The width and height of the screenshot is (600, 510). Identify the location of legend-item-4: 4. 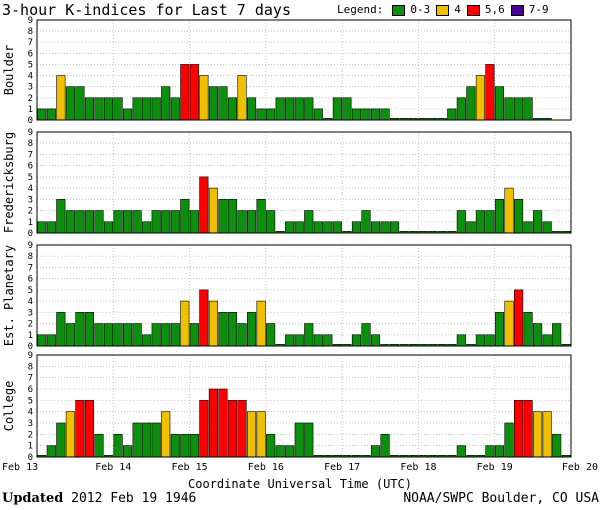
(448, 10).